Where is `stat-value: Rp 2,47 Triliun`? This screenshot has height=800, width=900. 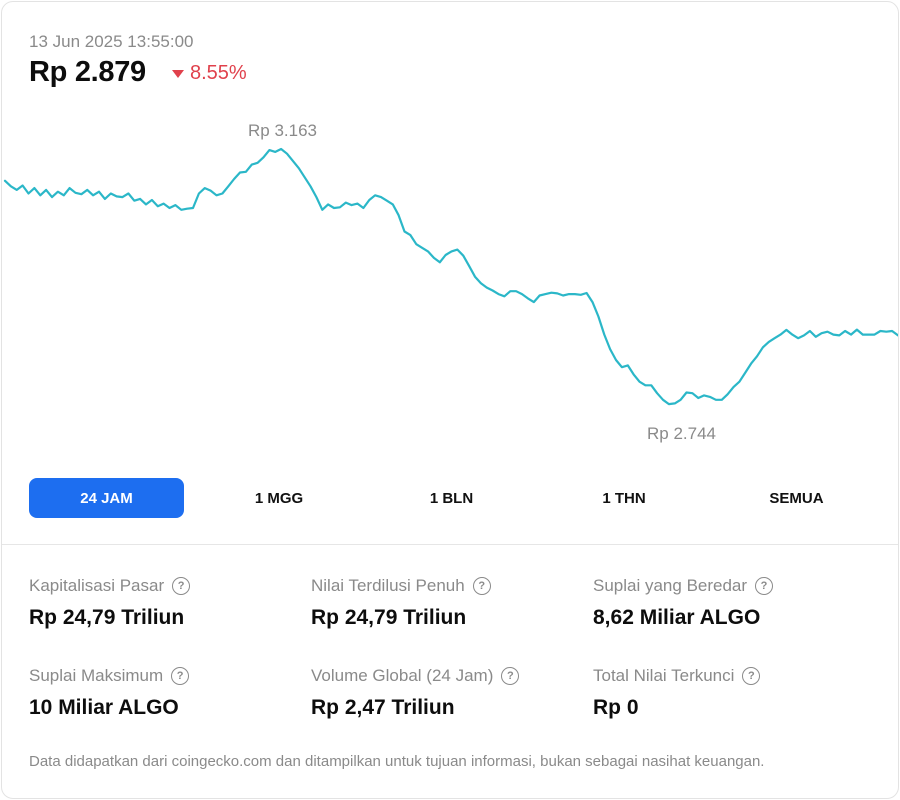
stat-value: Rp 2,47 Triliun is located at coordinates (383, 707).